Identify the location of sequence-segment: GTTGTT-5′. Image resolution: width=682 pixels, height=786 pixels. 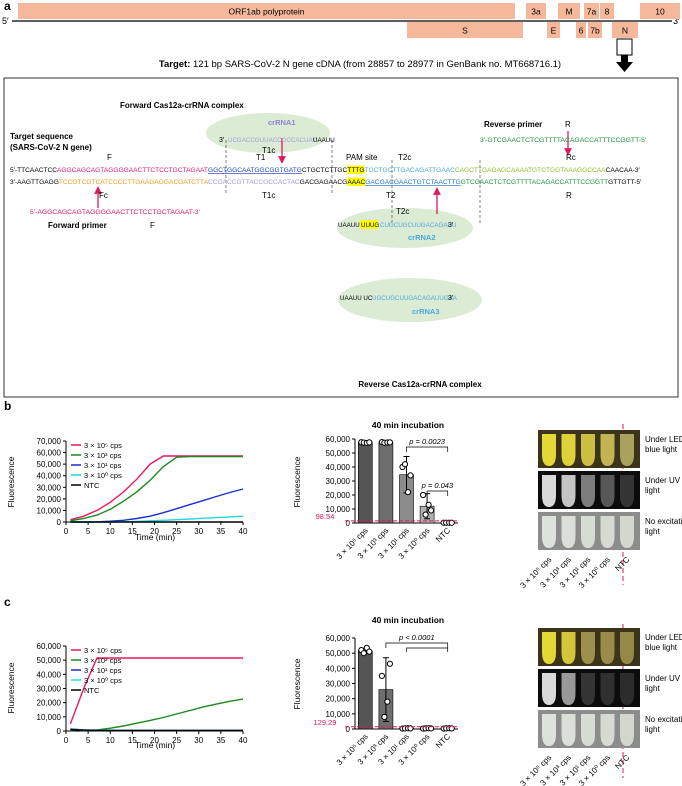
(625, 182).